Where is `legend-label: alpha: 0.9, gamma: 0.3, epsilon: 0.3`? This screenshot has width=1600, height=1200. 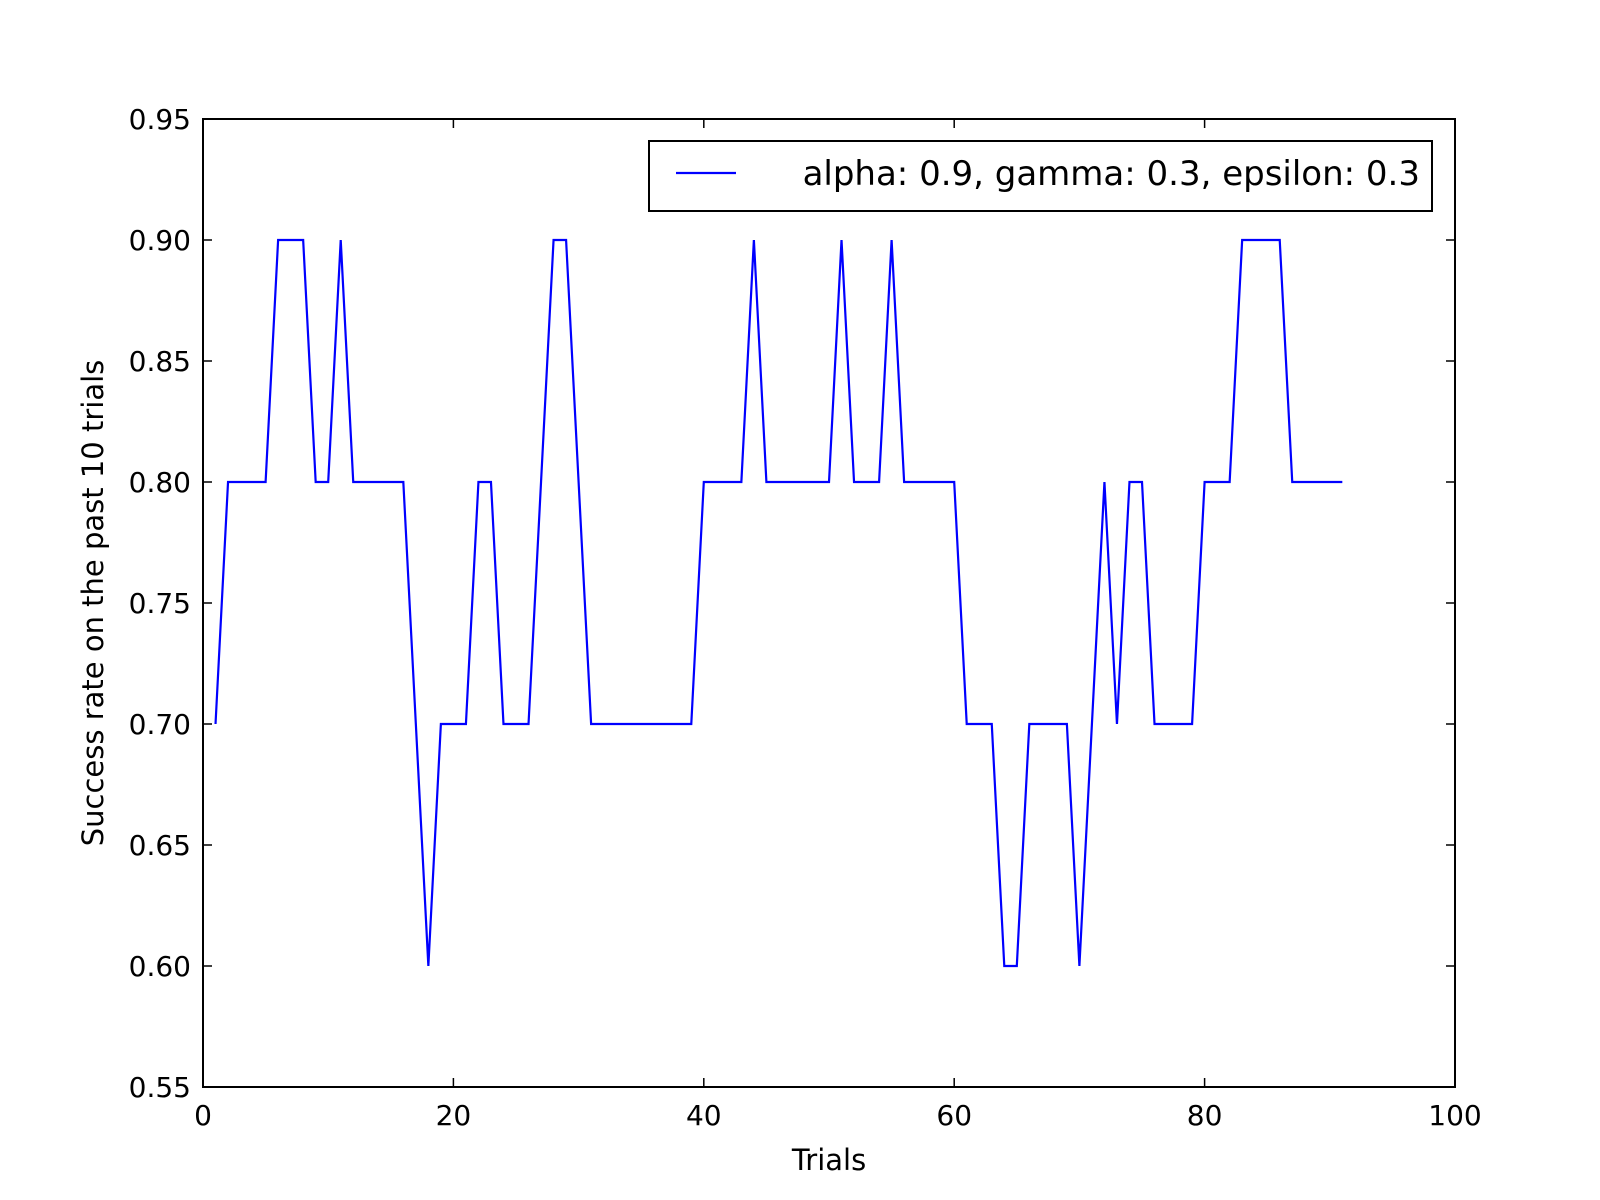
legend-label: alpha: 0.9, gamma: 0.3, epsilon: 0.3 is located at coordinates (1111, 174).